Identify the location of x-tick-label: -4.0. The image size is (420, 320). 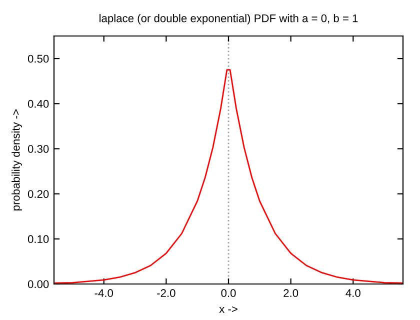
(103, 293).